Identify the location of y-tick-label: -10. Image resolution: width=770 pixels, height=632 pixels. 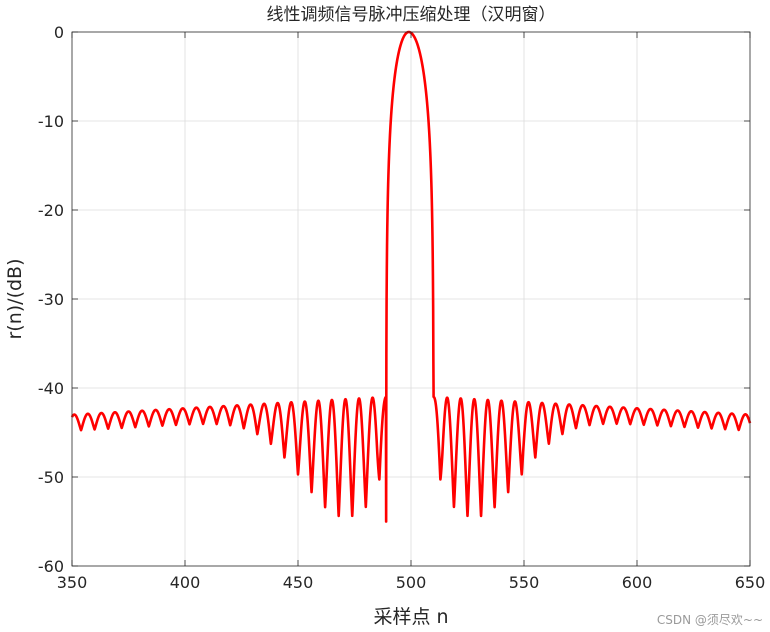
(51, 121).